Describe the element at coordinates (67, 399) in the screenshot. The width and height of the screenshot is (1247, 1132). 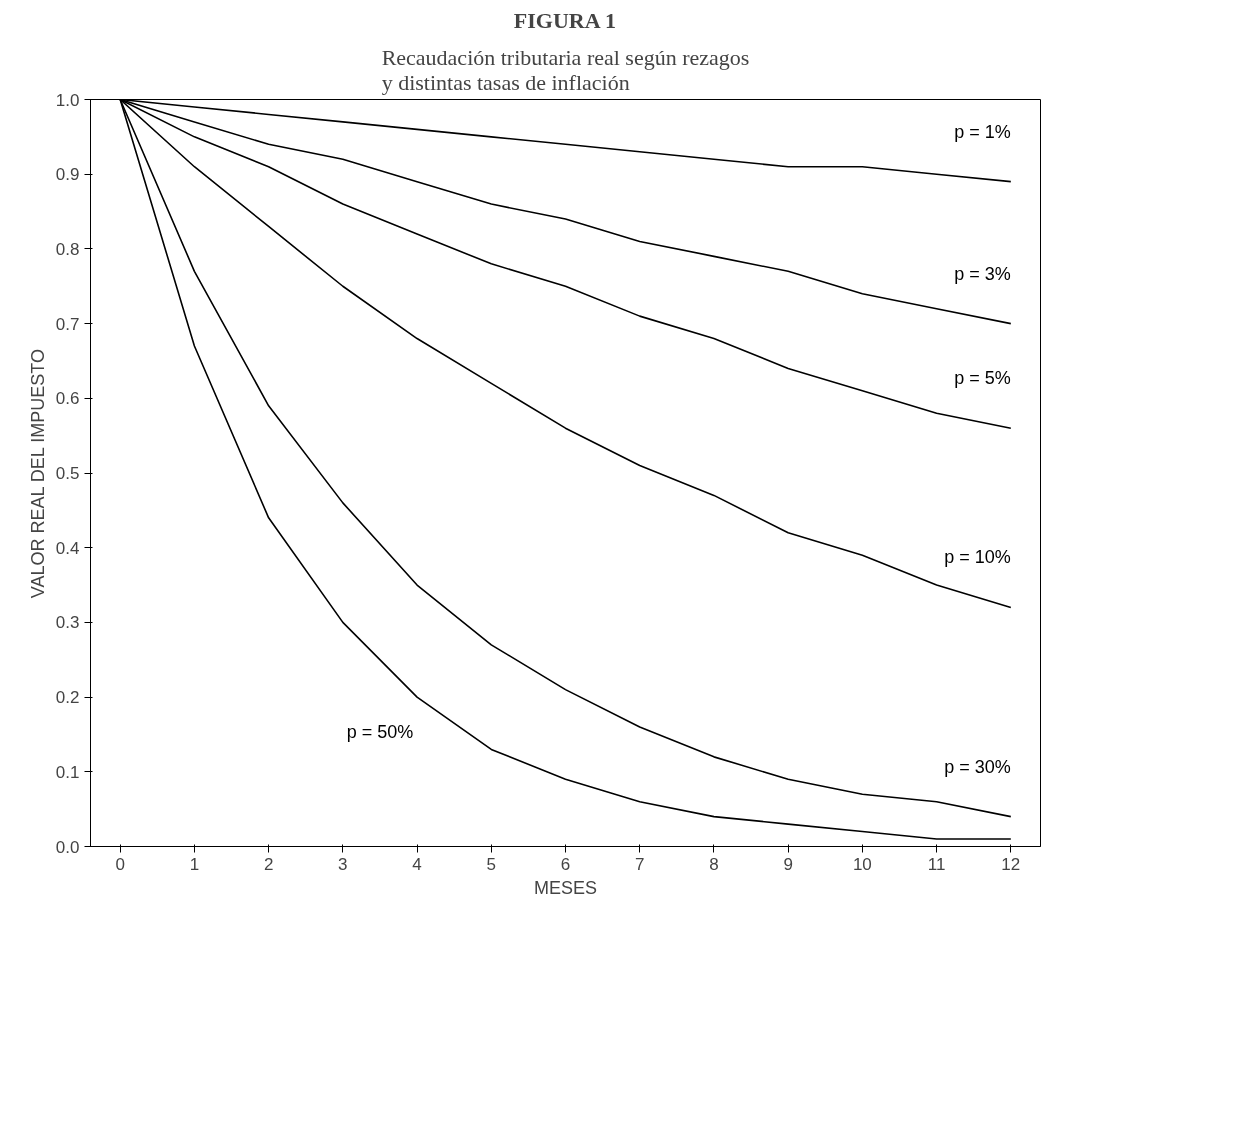
I see `y-tick-label: 0.6` at that location.